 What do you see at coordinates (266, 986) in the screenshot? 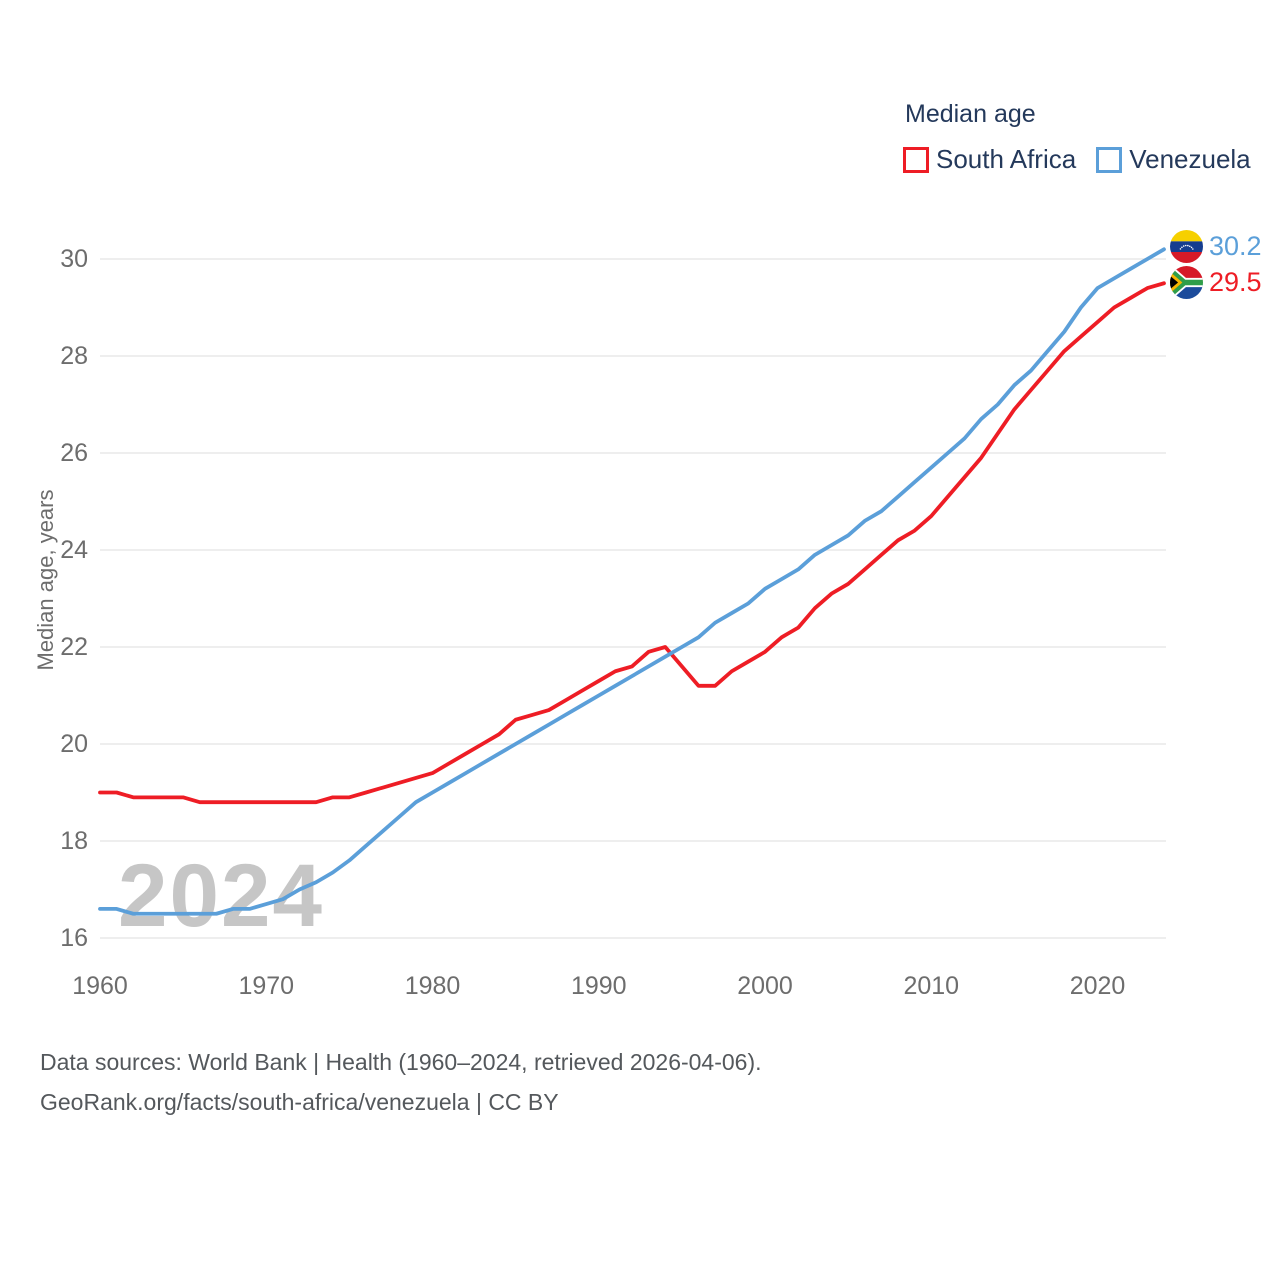
I see `x-tick-label-1970: 1970` at bounding box center [266, 986].